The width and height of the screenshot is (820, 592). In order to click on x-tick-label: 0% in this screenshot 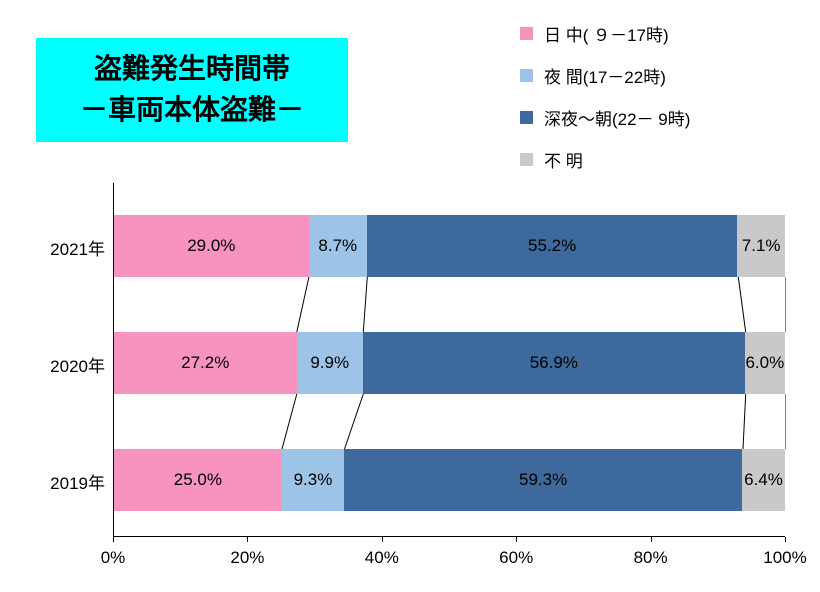, I will do `click(113, 557)`.